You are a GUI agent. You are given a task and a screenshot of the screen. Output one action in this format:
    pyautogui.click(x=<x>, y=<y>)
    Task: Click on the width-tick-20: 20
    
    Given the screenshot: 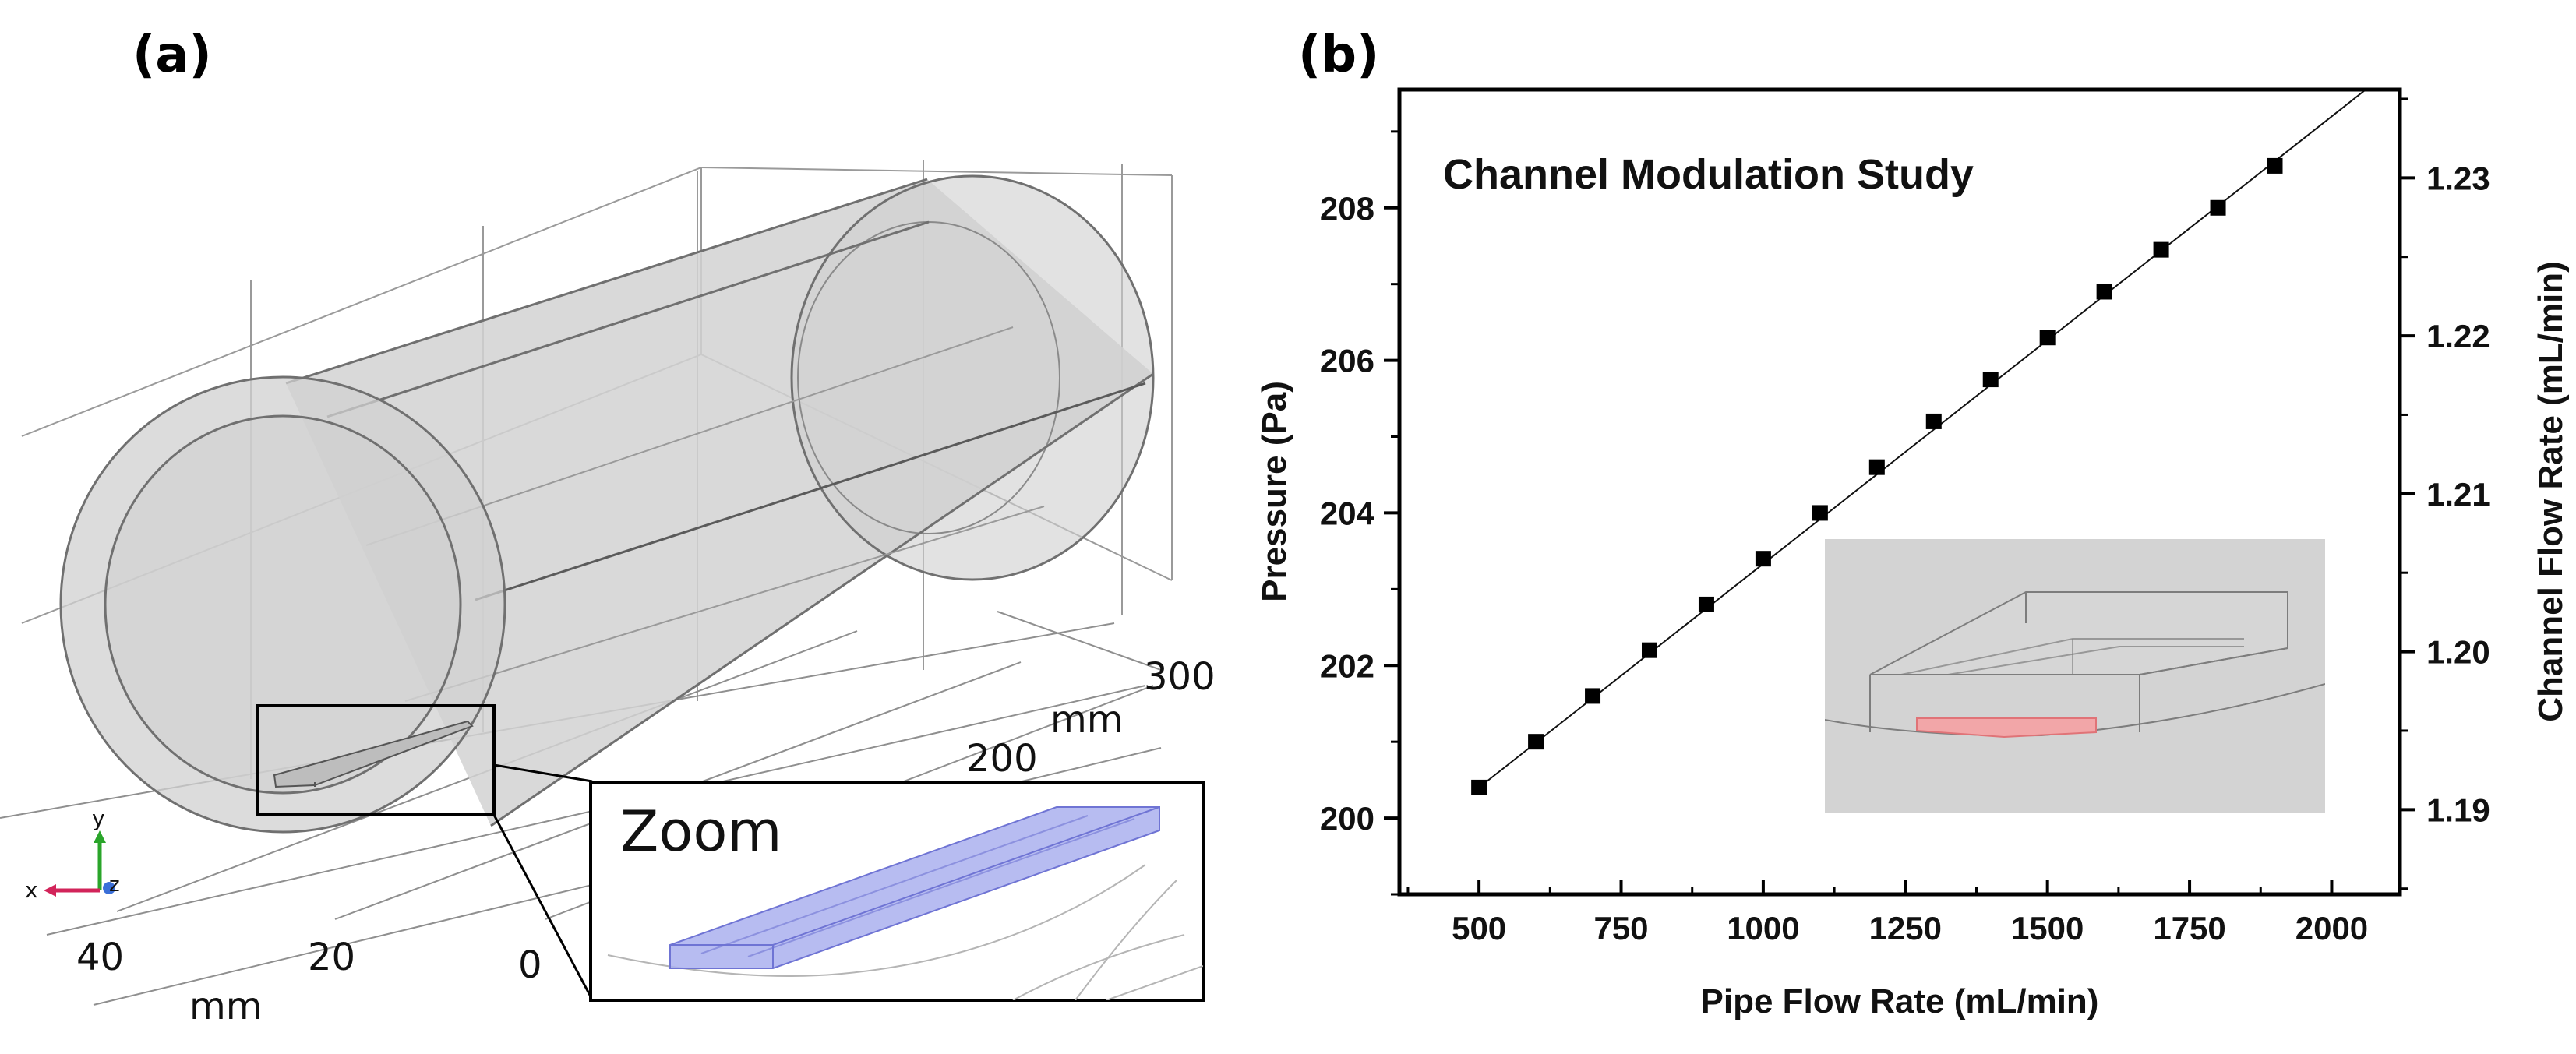 What is the action you would take?
    pyautogui.click(x=331, y=958)
    